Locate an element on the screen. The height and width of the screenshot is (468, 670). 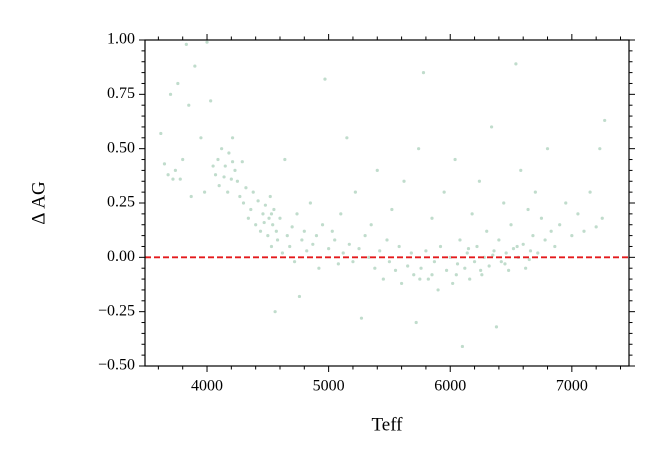
y-tick-label: 0.50 is located at coordinates (121, 147).